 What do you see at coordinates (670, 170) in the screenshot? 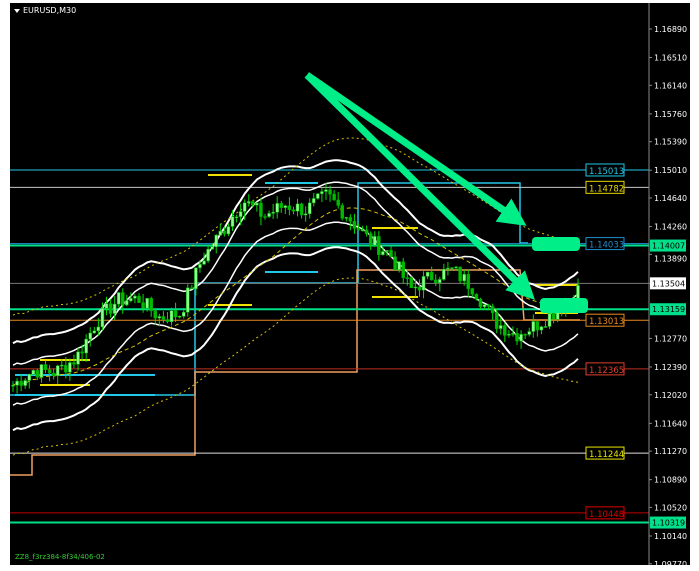
I see `y-tick-label: 1.15010` at bounding box center [670, 170].